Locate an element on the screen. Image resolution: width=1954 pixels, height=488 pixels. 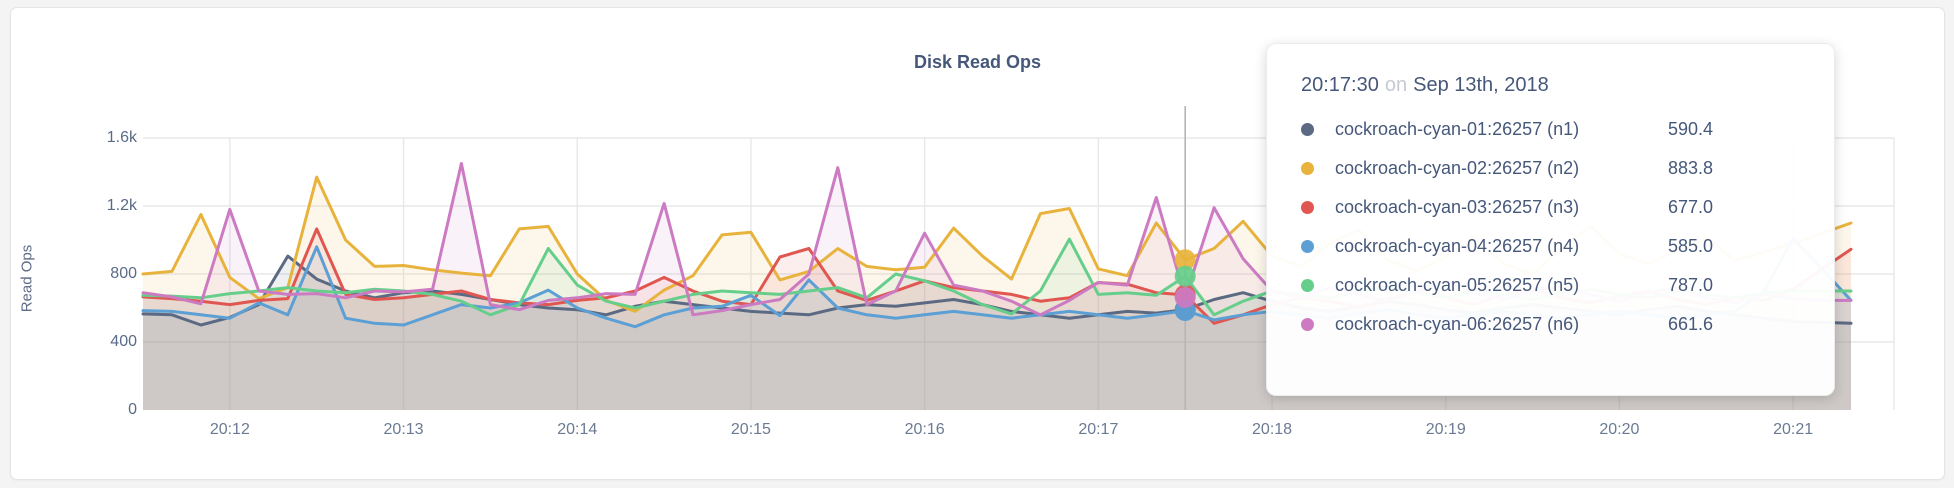
x-tick-label: 20:15 is located at coordinates (750, 429).